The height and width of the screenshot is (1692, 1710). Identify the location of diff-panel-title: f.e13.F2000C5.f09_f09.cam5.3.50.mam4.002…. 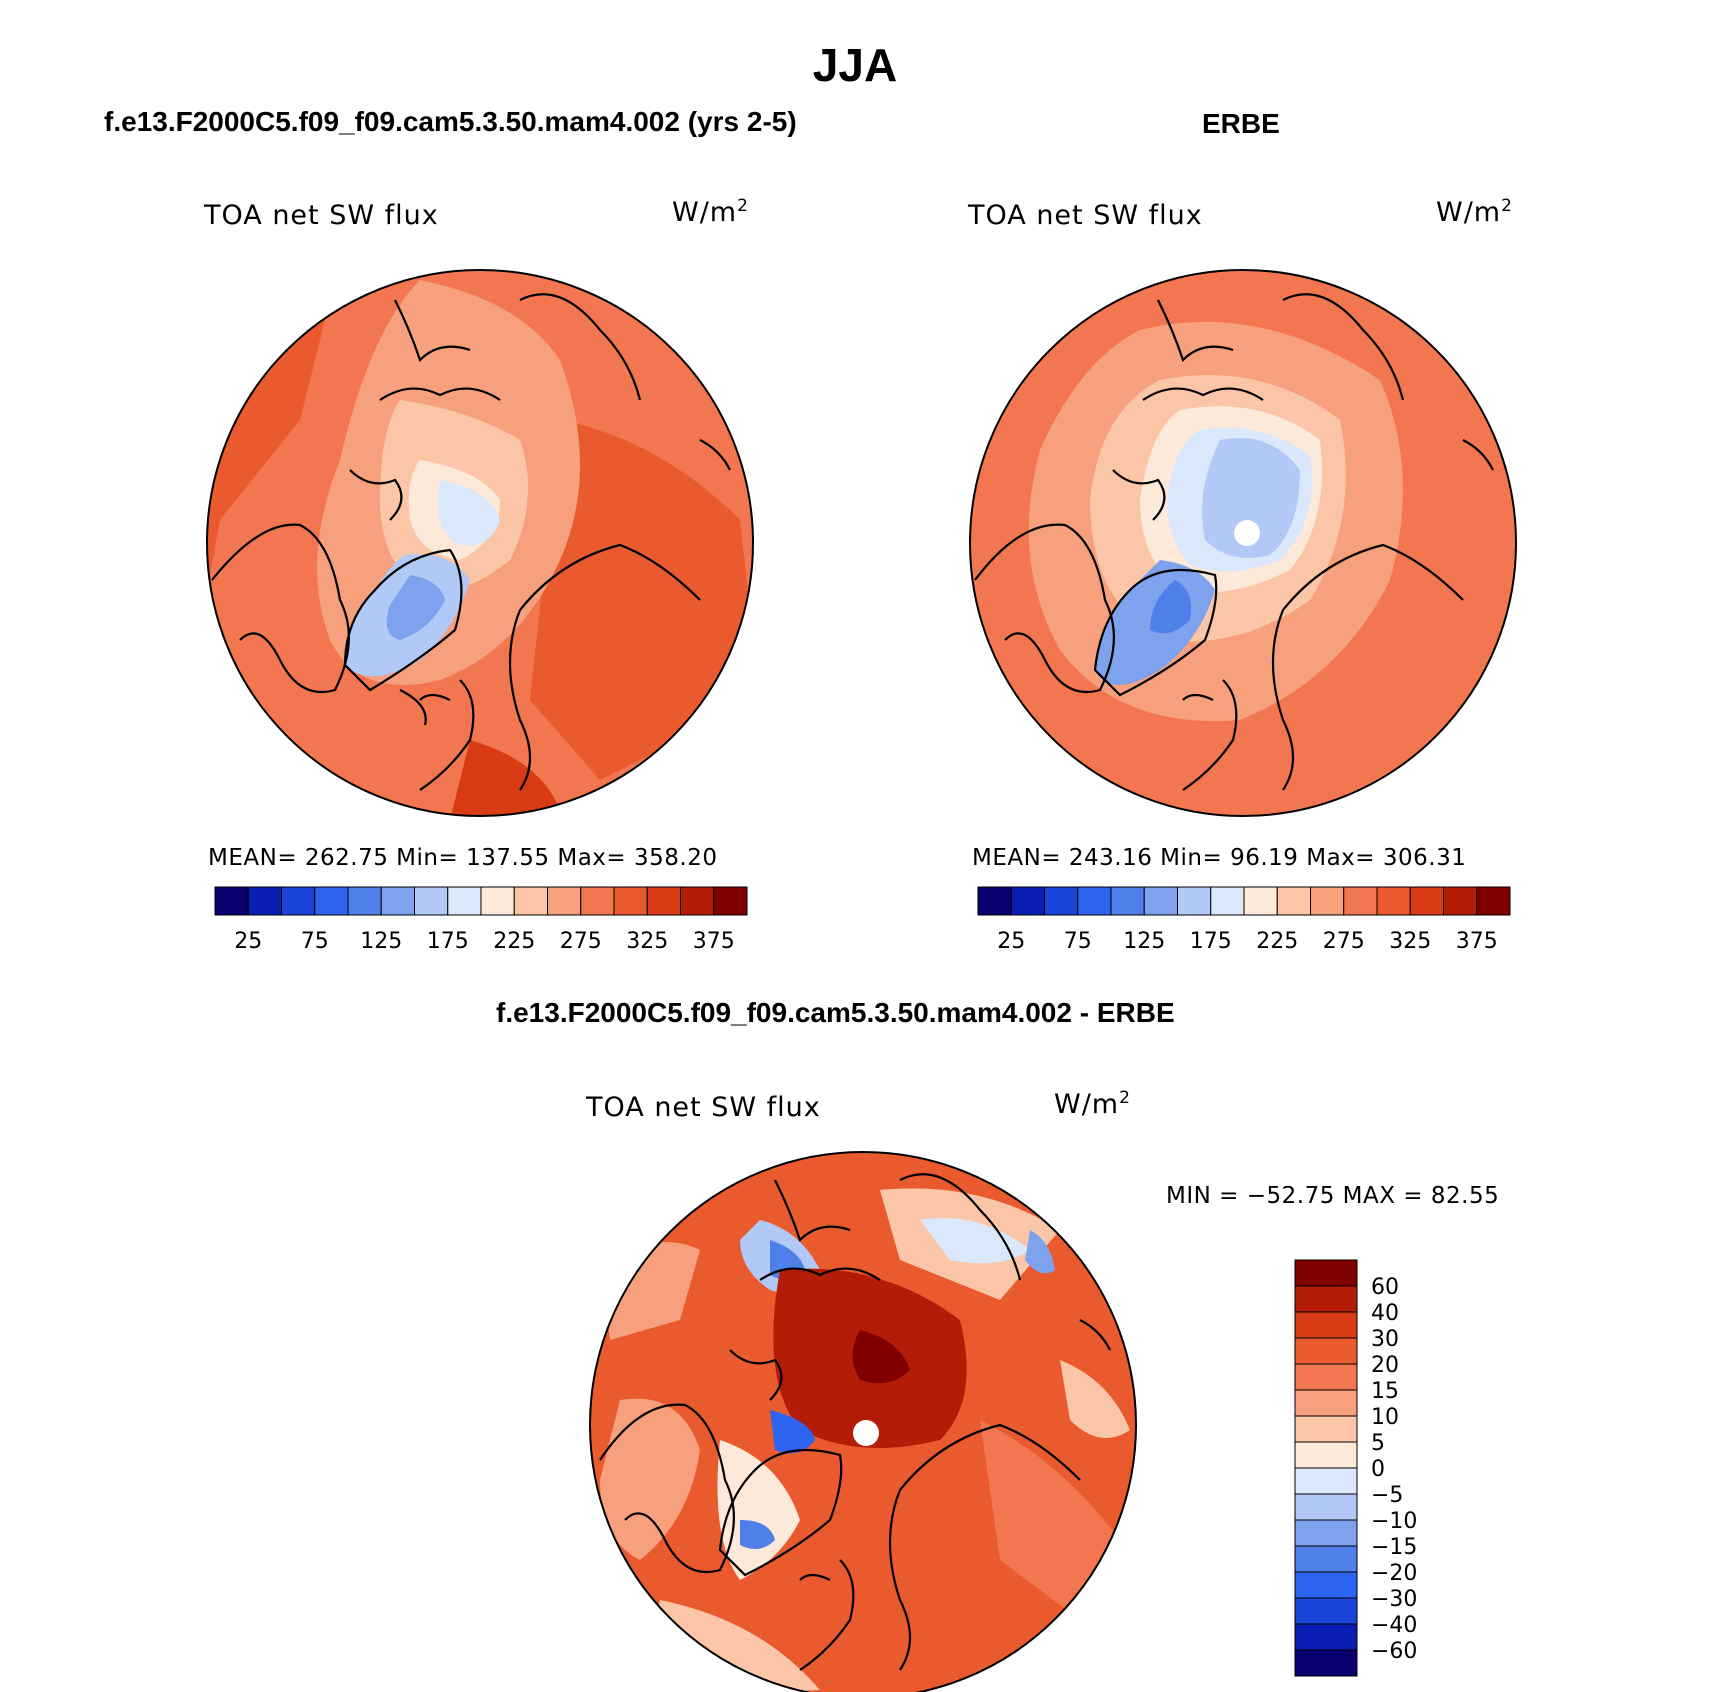
(835, 1012).